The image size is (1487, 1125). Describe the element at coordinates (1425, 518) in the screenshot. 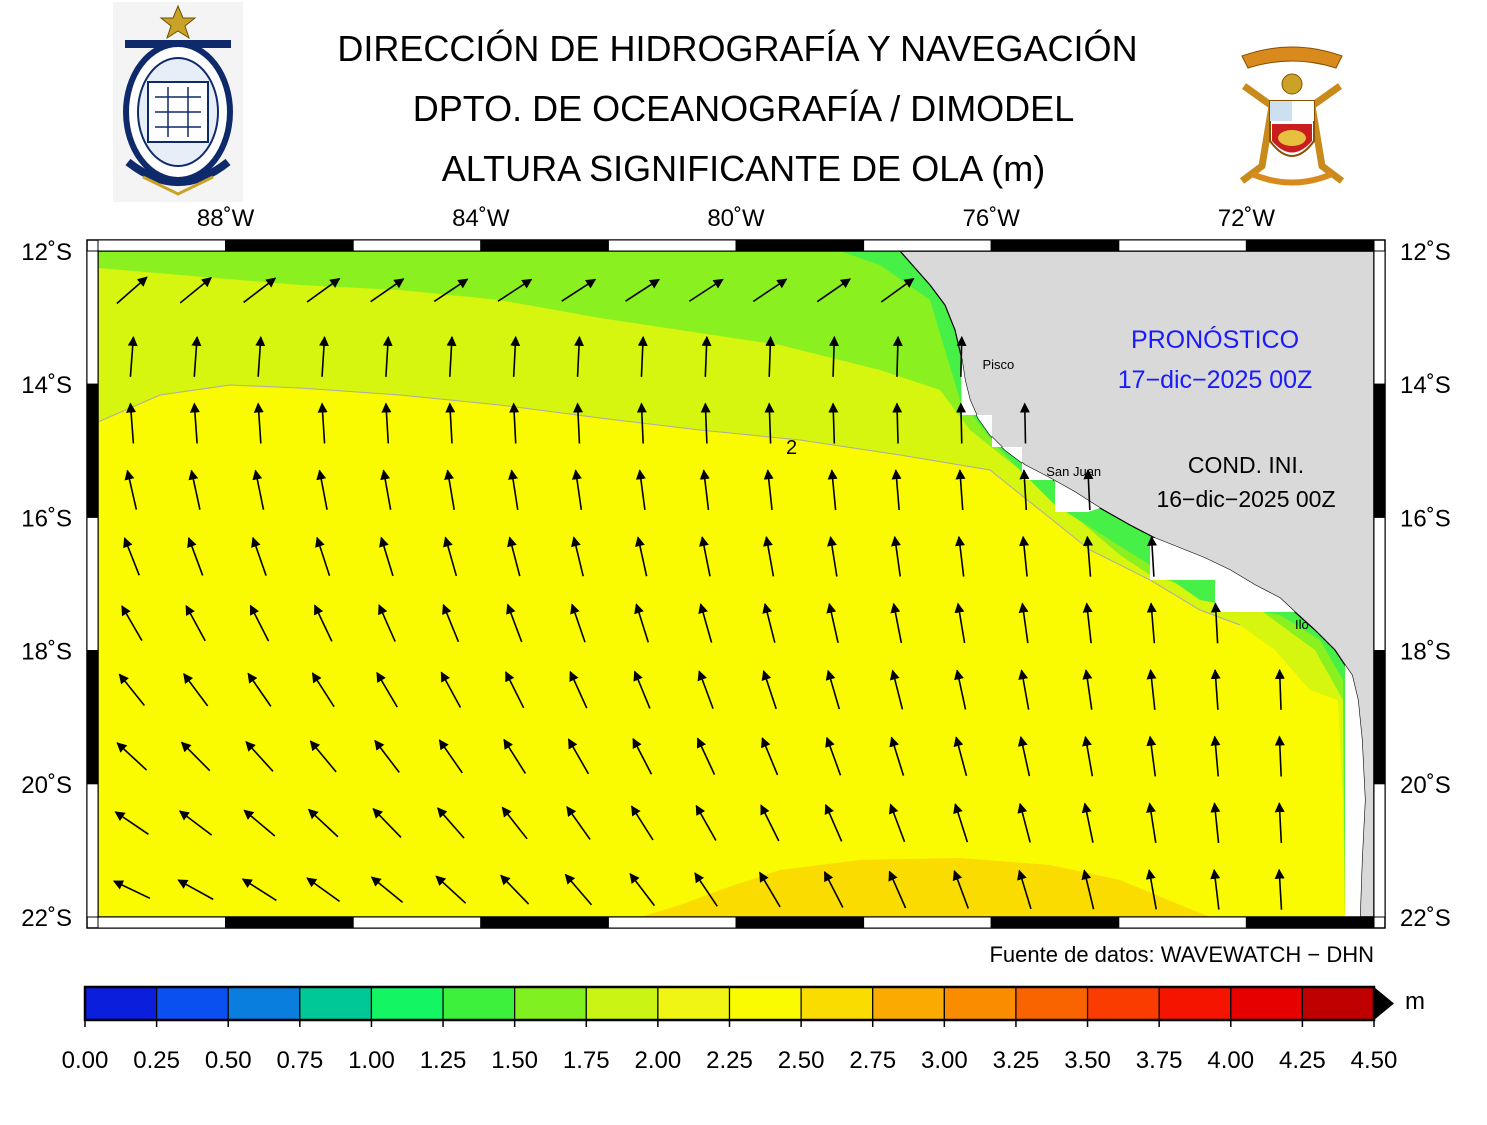

I see `lat-label-right: 16˚S` at that location.